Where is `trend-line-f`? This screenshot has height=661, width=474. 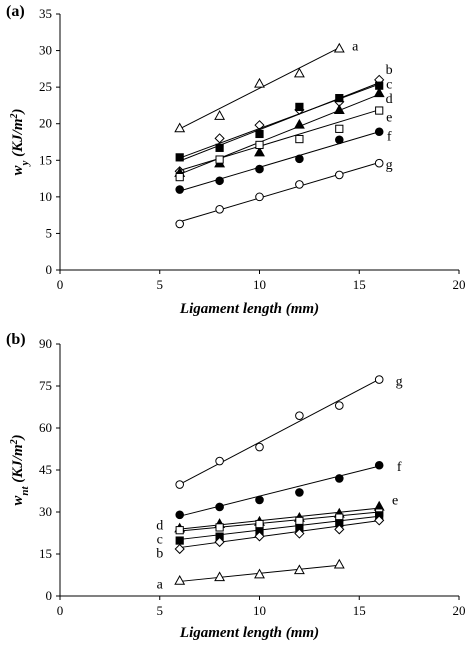 trend-line-f is located at coordinates (279, 491).